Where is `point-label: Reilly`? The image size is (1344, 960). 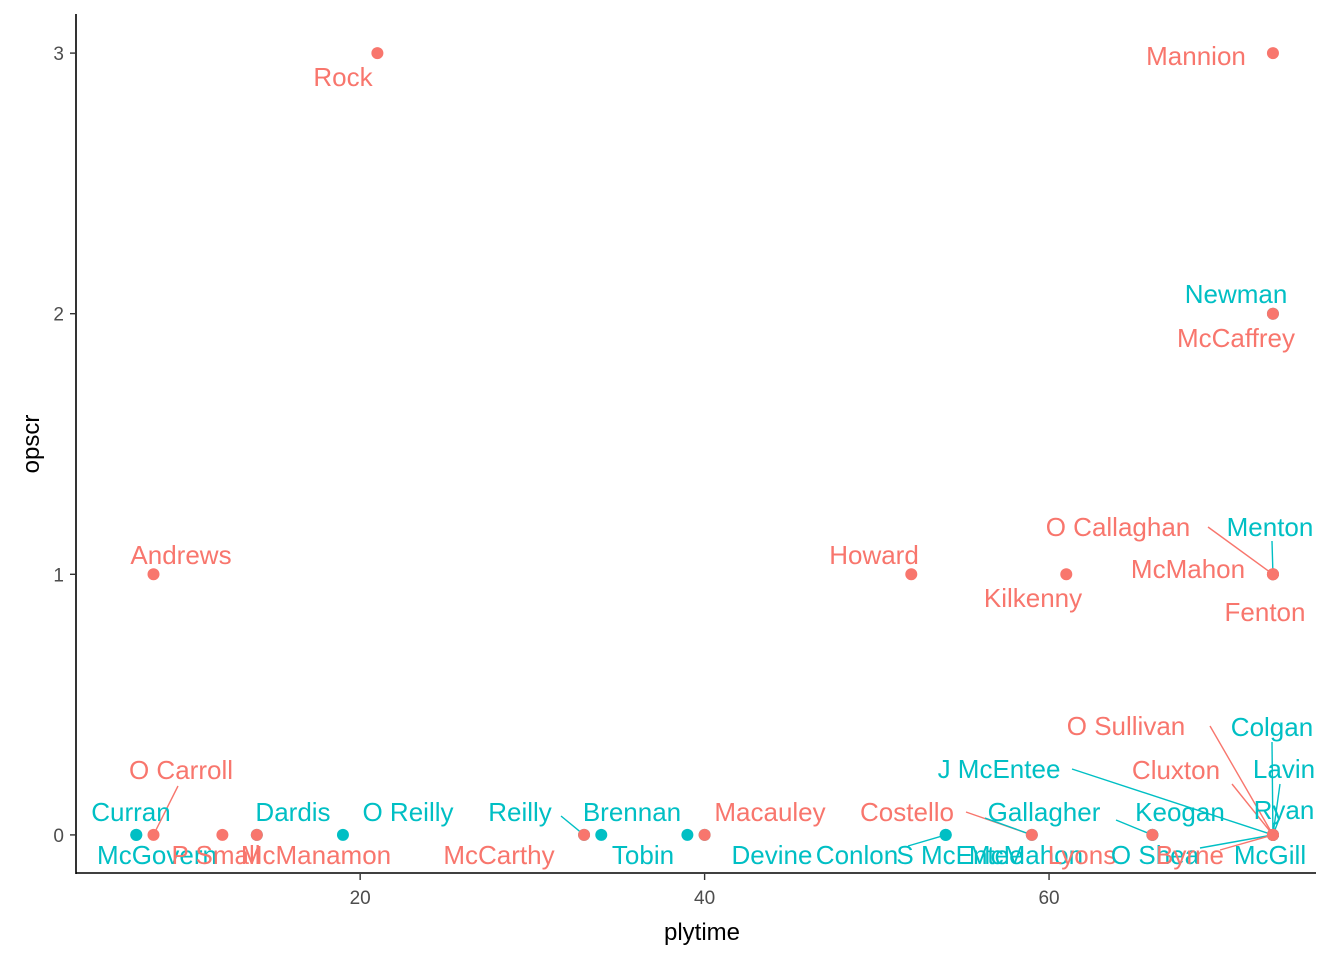
point-label: Reilly is located at coordinates (520, 812).